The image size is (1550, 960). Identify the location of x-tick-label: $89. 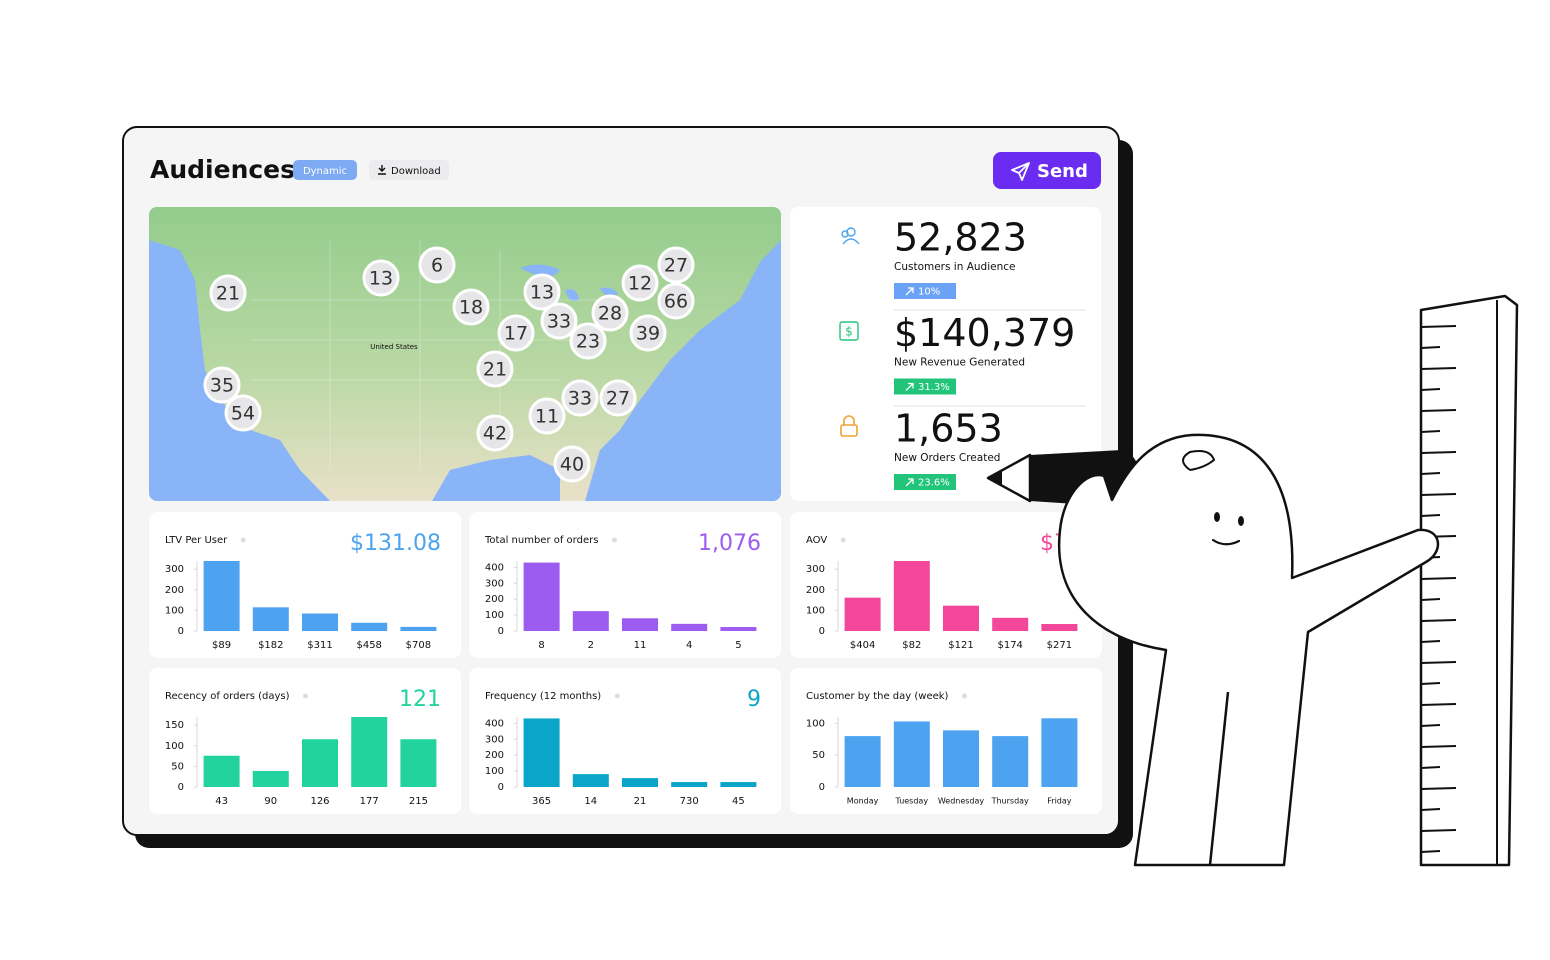
(221, 645).